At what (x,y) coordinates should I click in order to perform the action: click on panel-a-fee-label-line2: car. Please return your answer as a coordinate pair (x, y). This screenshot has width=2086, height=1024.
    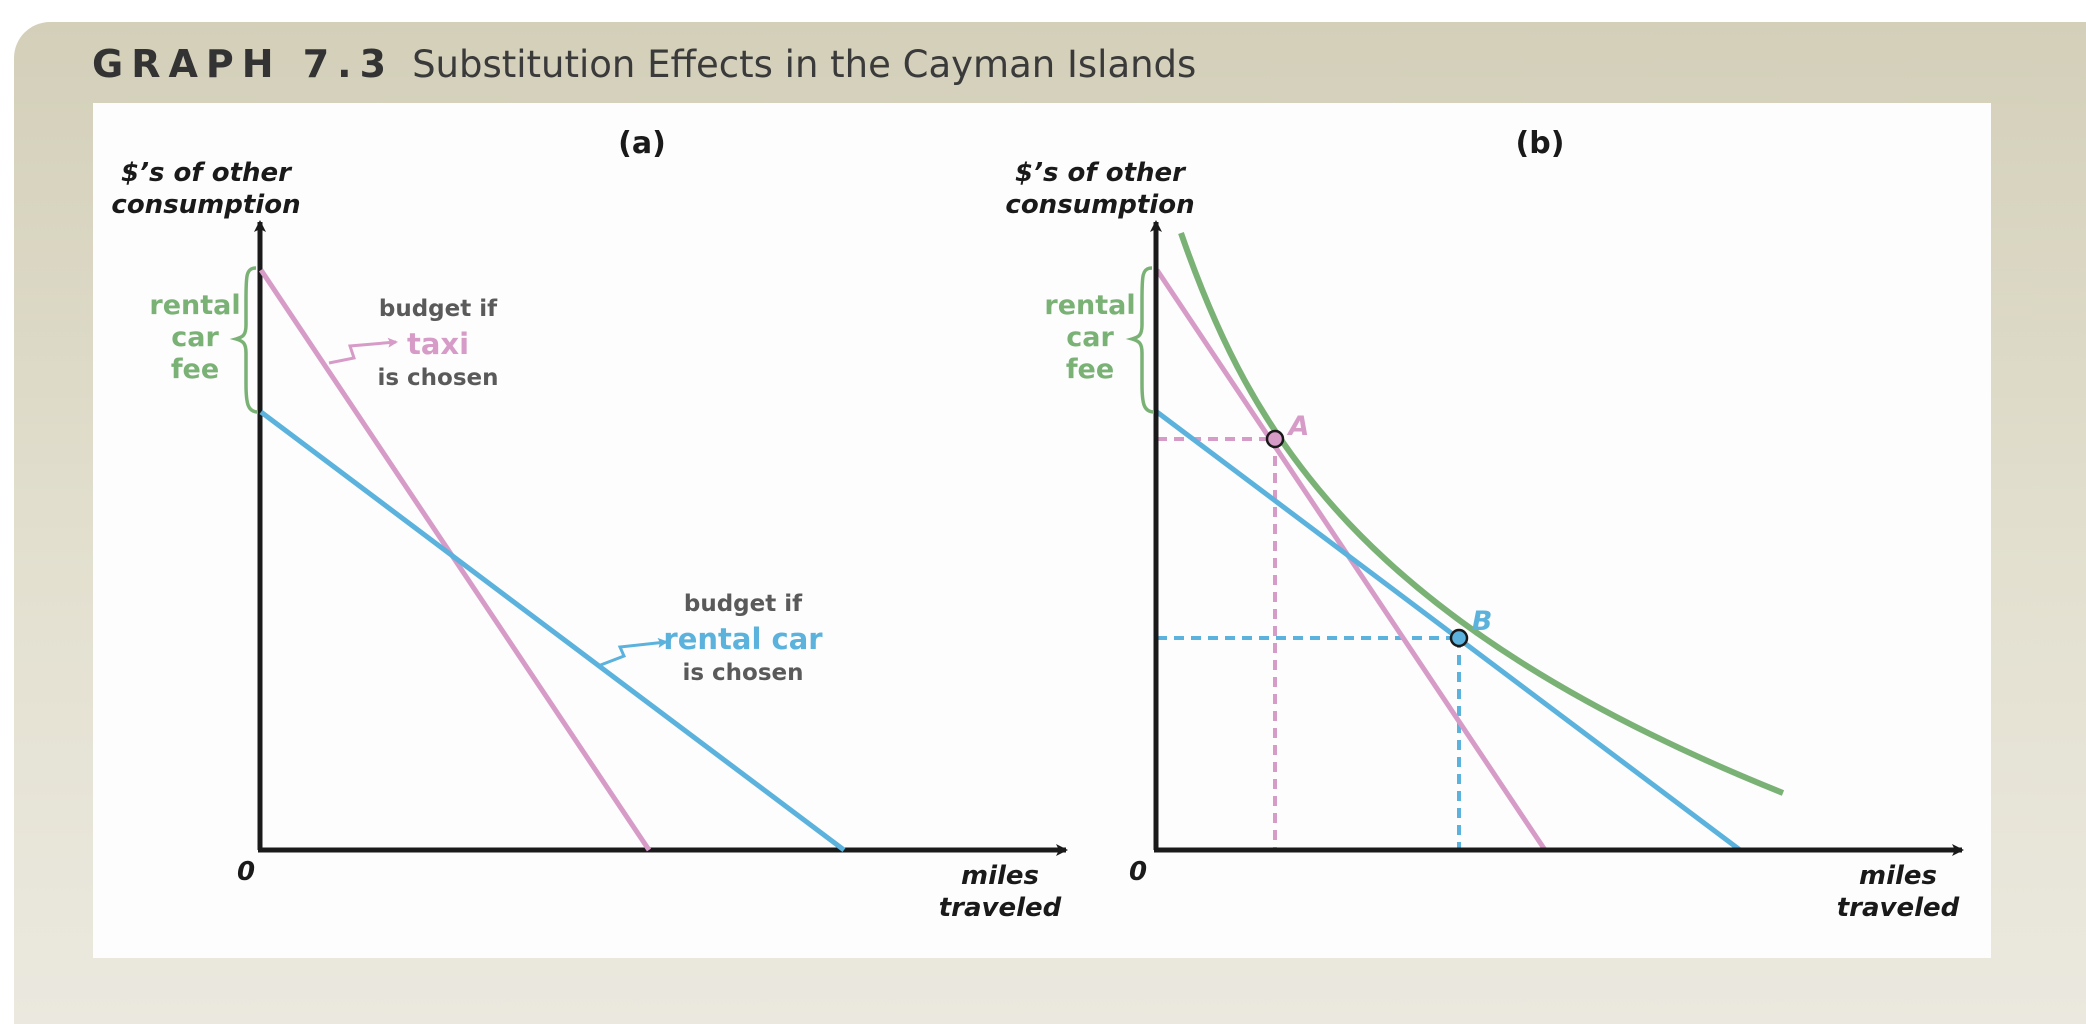
    Looking at the image, I should click on (195, 337).